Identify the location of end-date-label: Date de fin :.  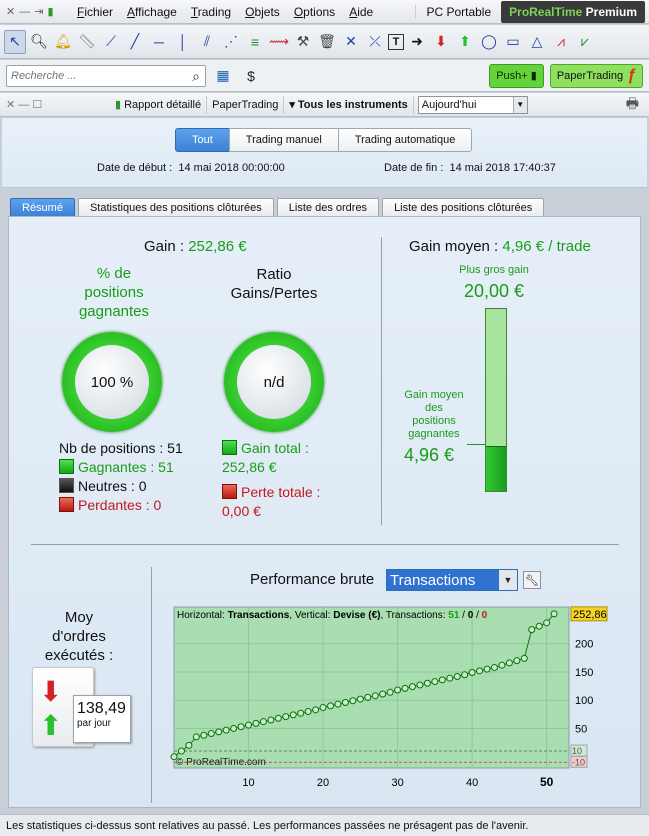
(414, 168).